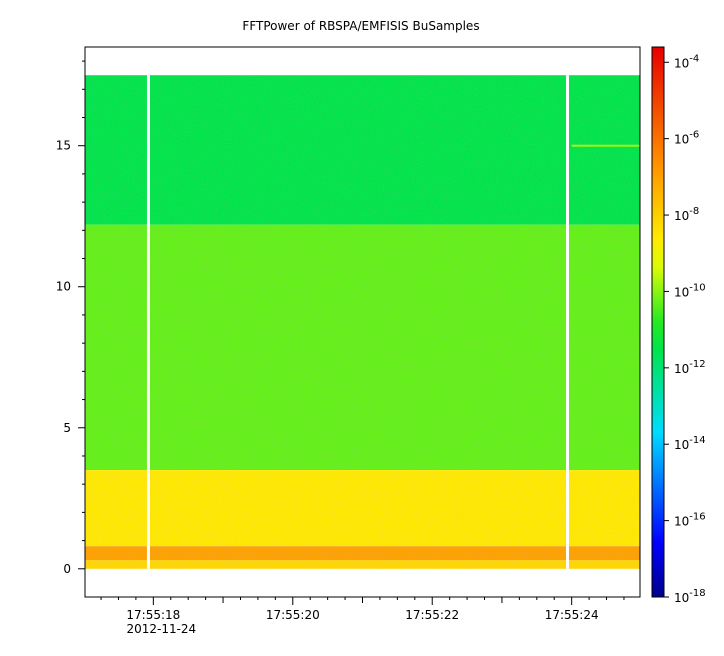 The width and height of the screenshot is (724, 656). What do you see at coordinates (678, 325) in the screenshot?
I see `colorbar: 10⁻⁴ 10⁻⁶ 10⁻⁸ 10⁻¹⁰ 10⁻¹² 10⁻¹⁴ 10⁻¹⁶ 10⁻¹⁸` at bounding box center [678, 325].